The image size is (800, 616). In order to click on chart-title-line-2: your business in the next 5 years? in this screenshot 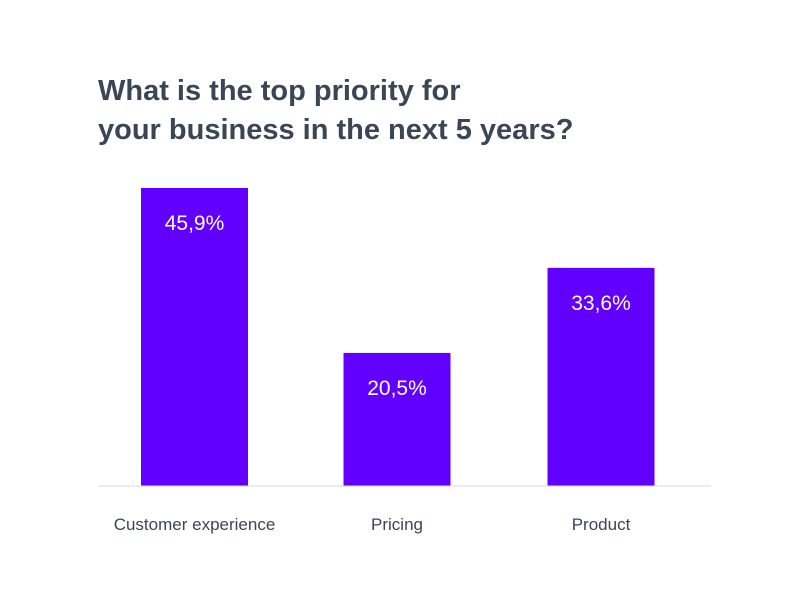, I will do `click(336, 130)`.